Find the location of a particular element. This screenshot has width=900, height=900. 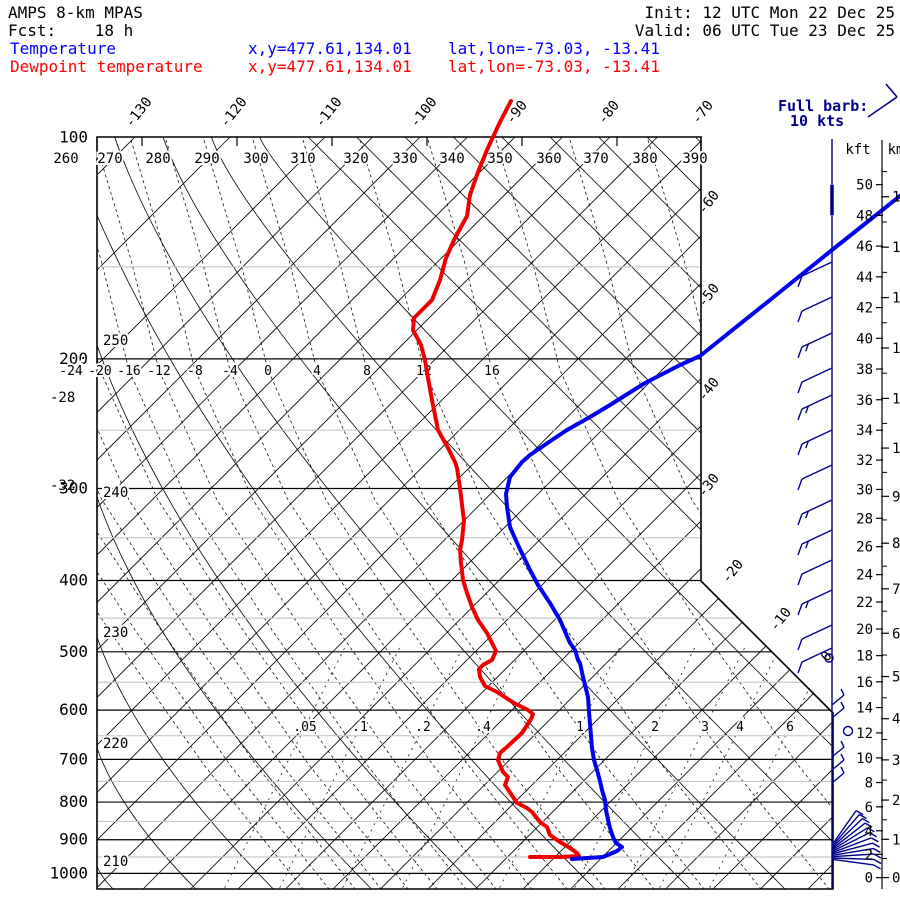

svg-text: -120 is located at coordinates (233, 112).